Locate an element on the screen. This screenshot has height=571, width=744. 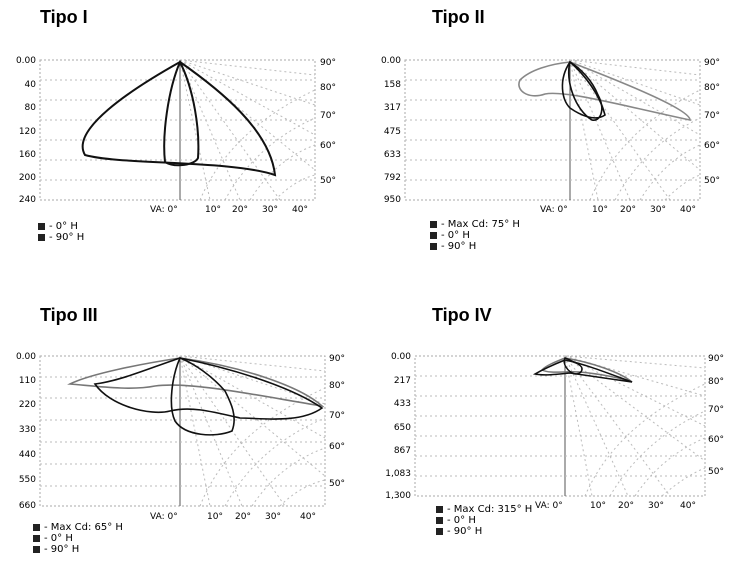
y-tick: 200 is located at coordinates (27, 178).